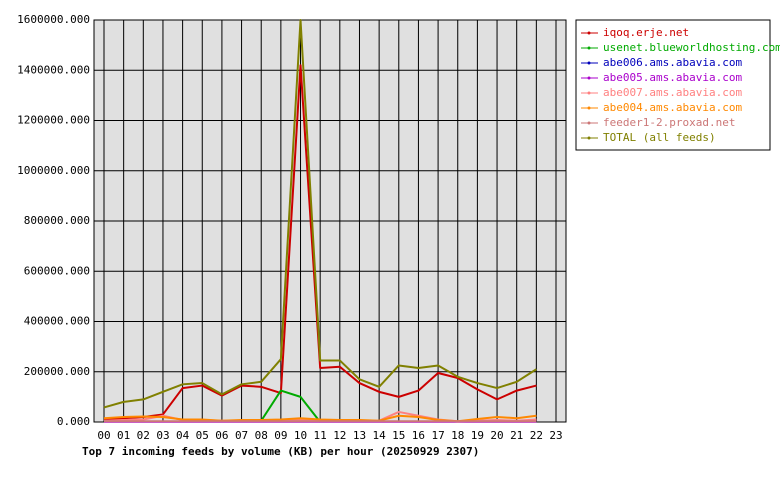  What do you see at coordinates (300, 435) in the screenshot?
I see `x-tick-label: 10` at bounding box center [300, 435].